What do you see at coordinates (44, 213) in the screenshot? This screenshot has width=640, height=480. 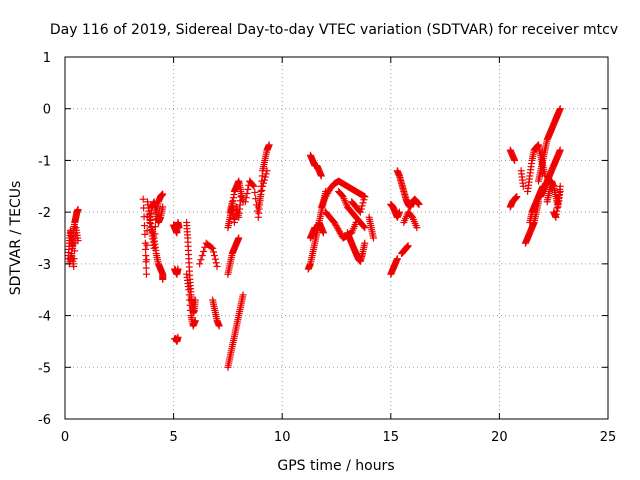 I see `y-tick-label: -2` at bounding box center [44, 213].